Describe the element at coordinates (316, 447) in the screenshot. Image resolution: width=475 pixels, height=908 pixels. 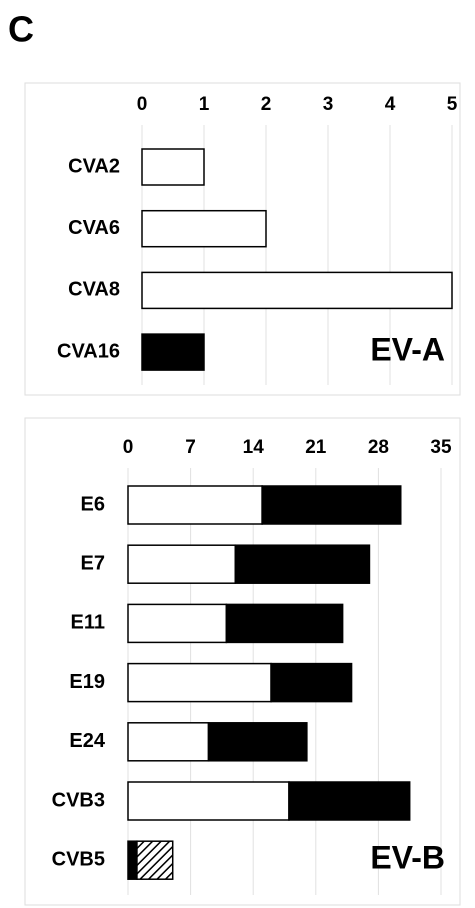
I see `x-tick-label: 21` at that location.